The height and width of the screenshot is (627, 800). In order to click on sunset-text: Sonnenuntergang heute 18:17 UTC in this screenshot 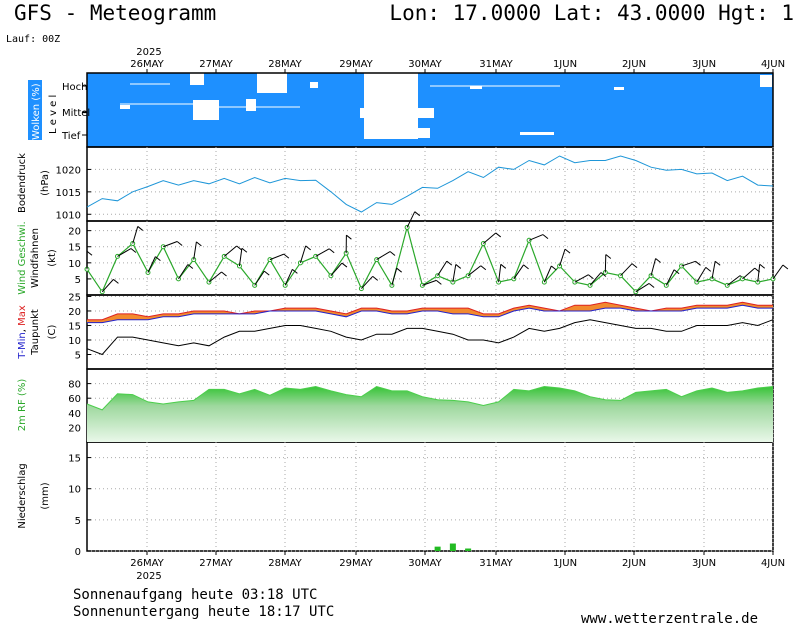, I will do `click(203, 612)`.